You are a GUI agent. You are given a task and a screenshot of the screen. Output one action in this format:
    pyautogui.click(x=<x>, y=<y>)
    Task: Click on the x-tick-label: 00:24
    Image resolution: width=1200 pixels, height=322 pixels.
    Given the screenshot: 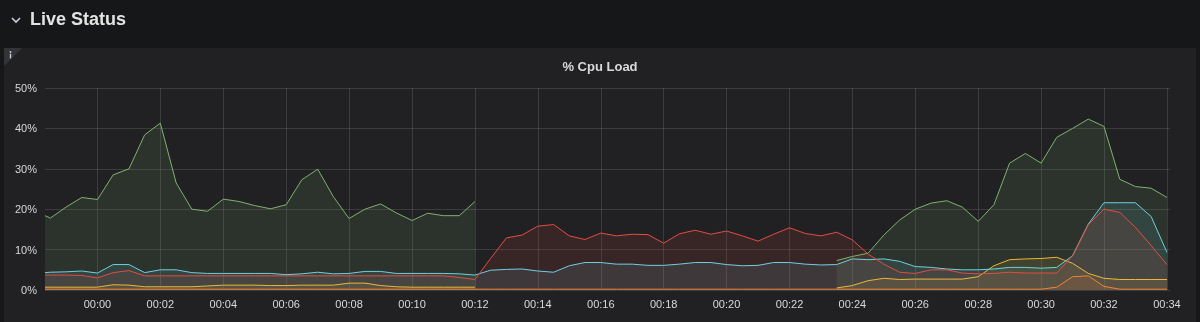 What is the action you would take?
    pyautogui.click(x=852, y=303)
    